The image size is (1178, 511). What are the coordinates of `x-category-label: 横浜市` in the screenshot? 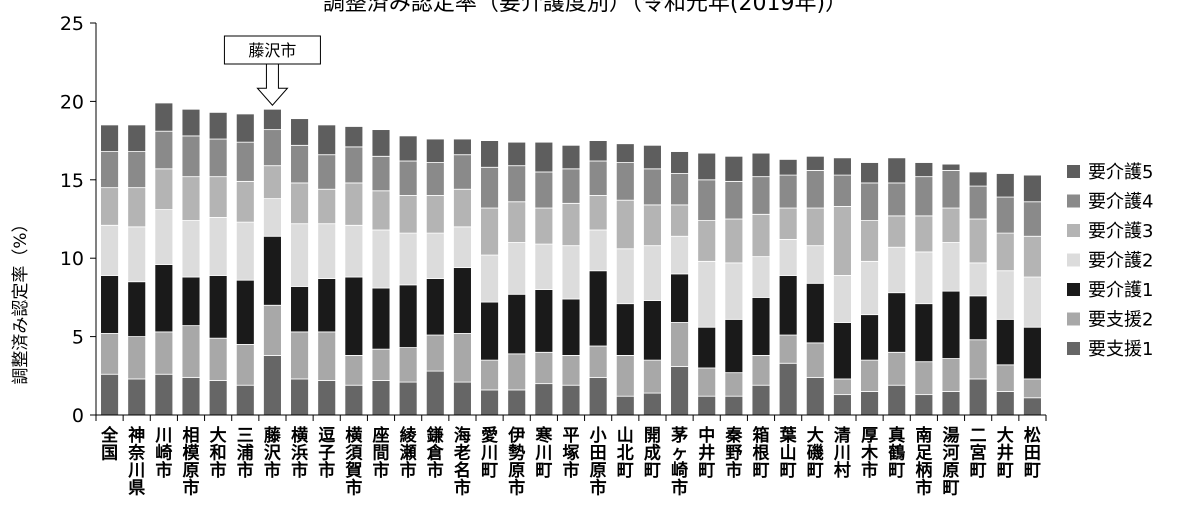 It's located at (299, 453).